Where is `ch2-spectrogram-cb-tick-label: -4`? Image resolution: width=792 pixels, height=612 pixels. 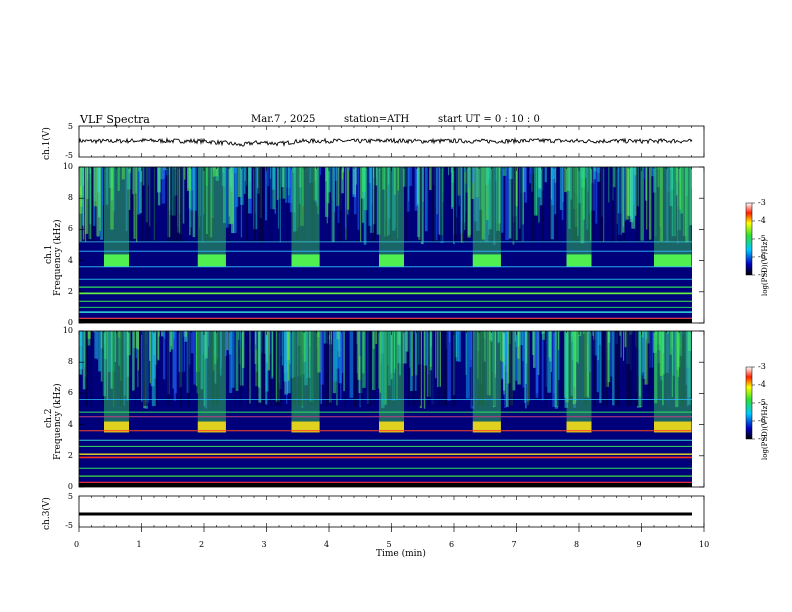
ch2-spectrogram-cb-tick-label: -4 is located at coordinates (762, 384).